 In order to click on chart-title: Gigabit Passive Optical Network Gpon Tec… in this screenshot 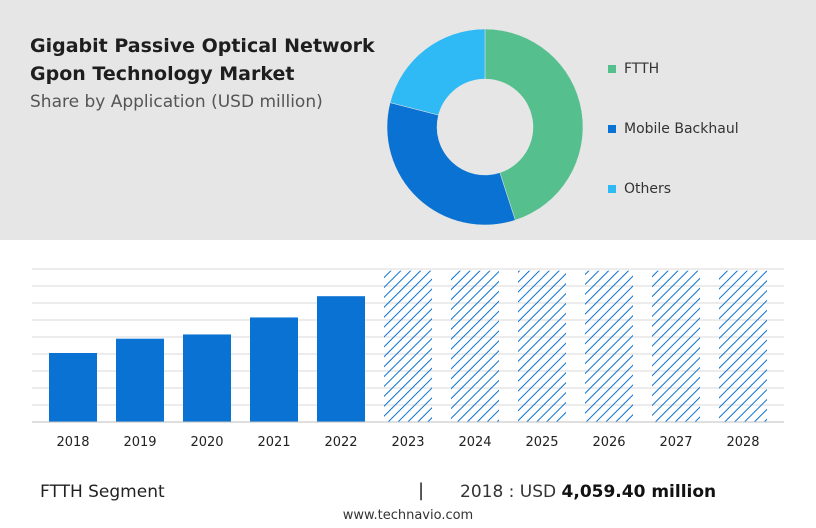, I will do `click(210, 60)`.